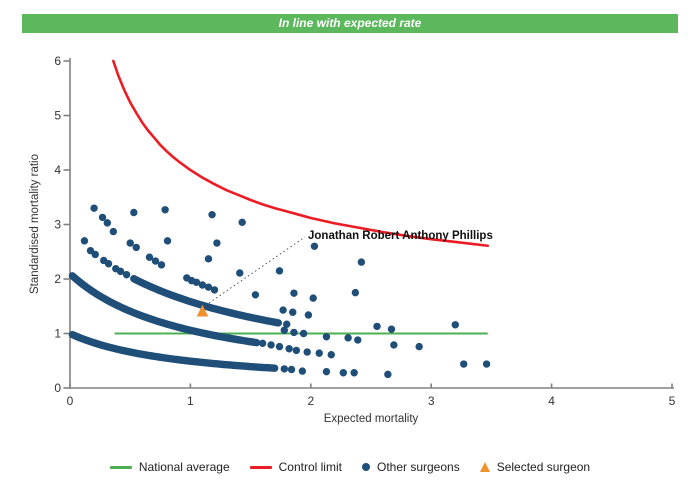 The width and height of the screenshot is (700, 500). What do you see at coordinates (310, 467) in the screenshot?
I see `legend-label: Control limit` at bounding box center [310, 467].